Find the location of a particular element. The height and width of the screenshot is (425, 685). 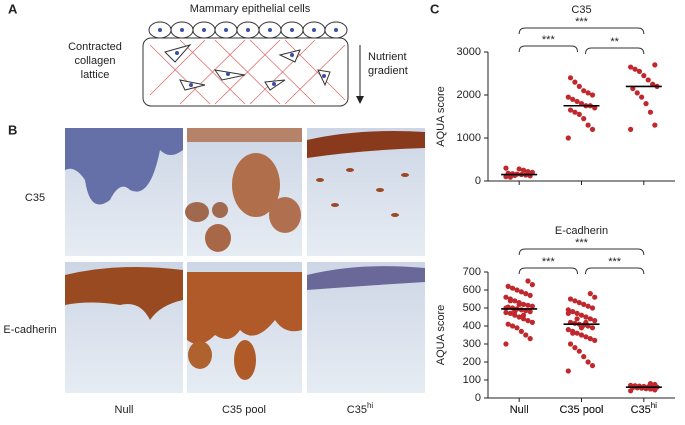

diagram-label: Mammary epithelial cells is located at coordinates (250, 9).